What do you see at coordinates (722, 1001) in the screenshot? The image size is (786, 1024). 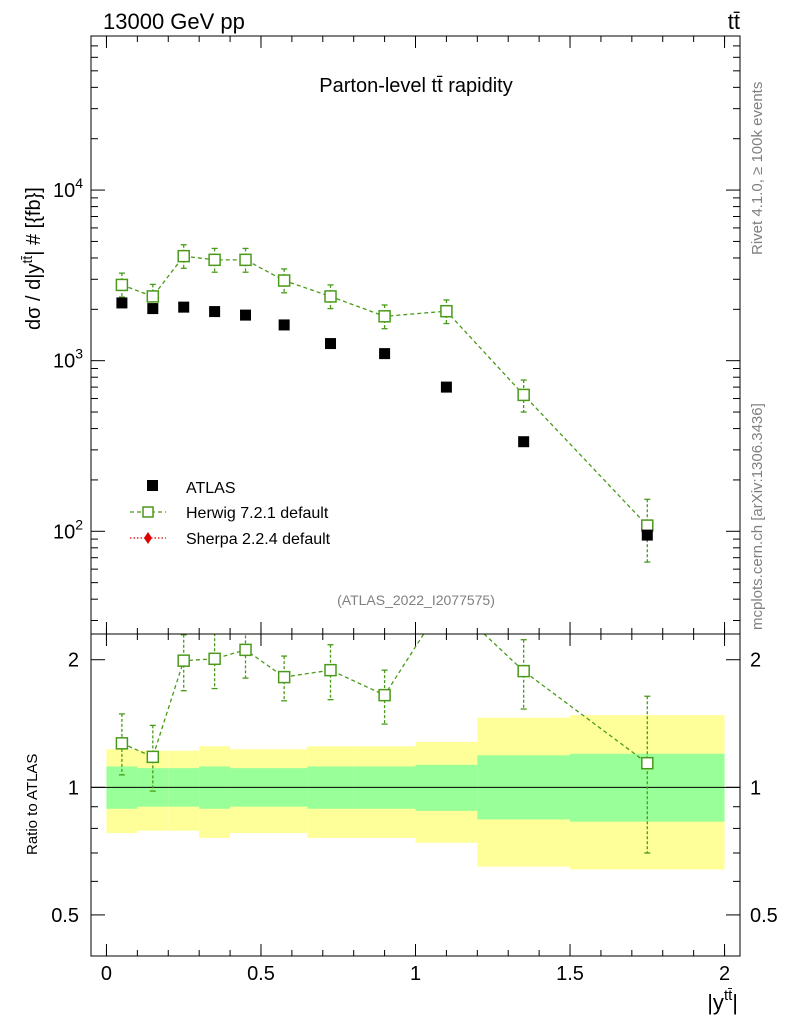 I see `x-axis-label: |ytt̄|` at bounding box center [722, 1001].